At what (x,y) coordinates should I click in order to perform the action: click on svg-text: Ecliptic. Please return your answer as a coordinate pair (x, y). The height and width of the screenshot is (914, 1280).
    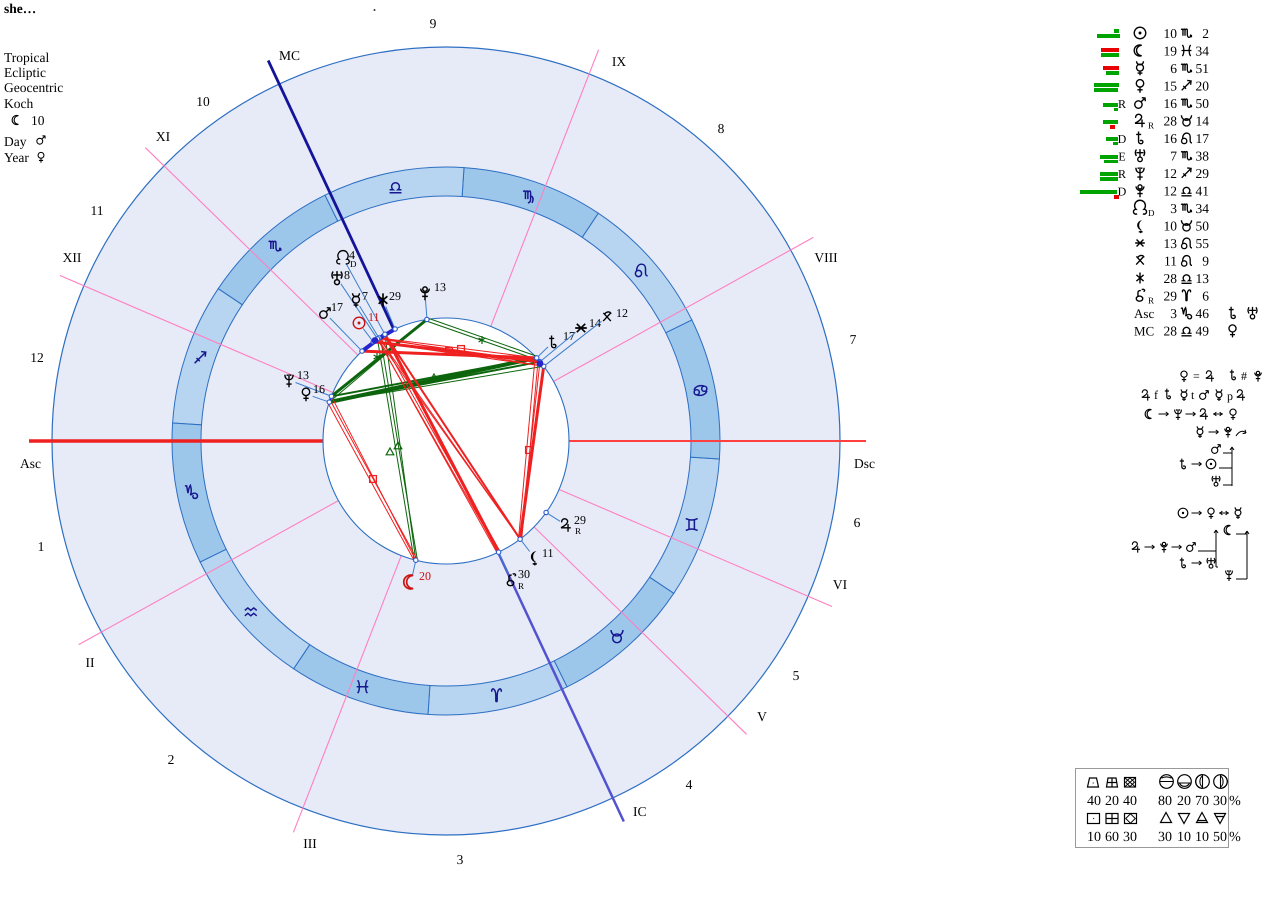
    Looking at the image, I should click on (25, 72).